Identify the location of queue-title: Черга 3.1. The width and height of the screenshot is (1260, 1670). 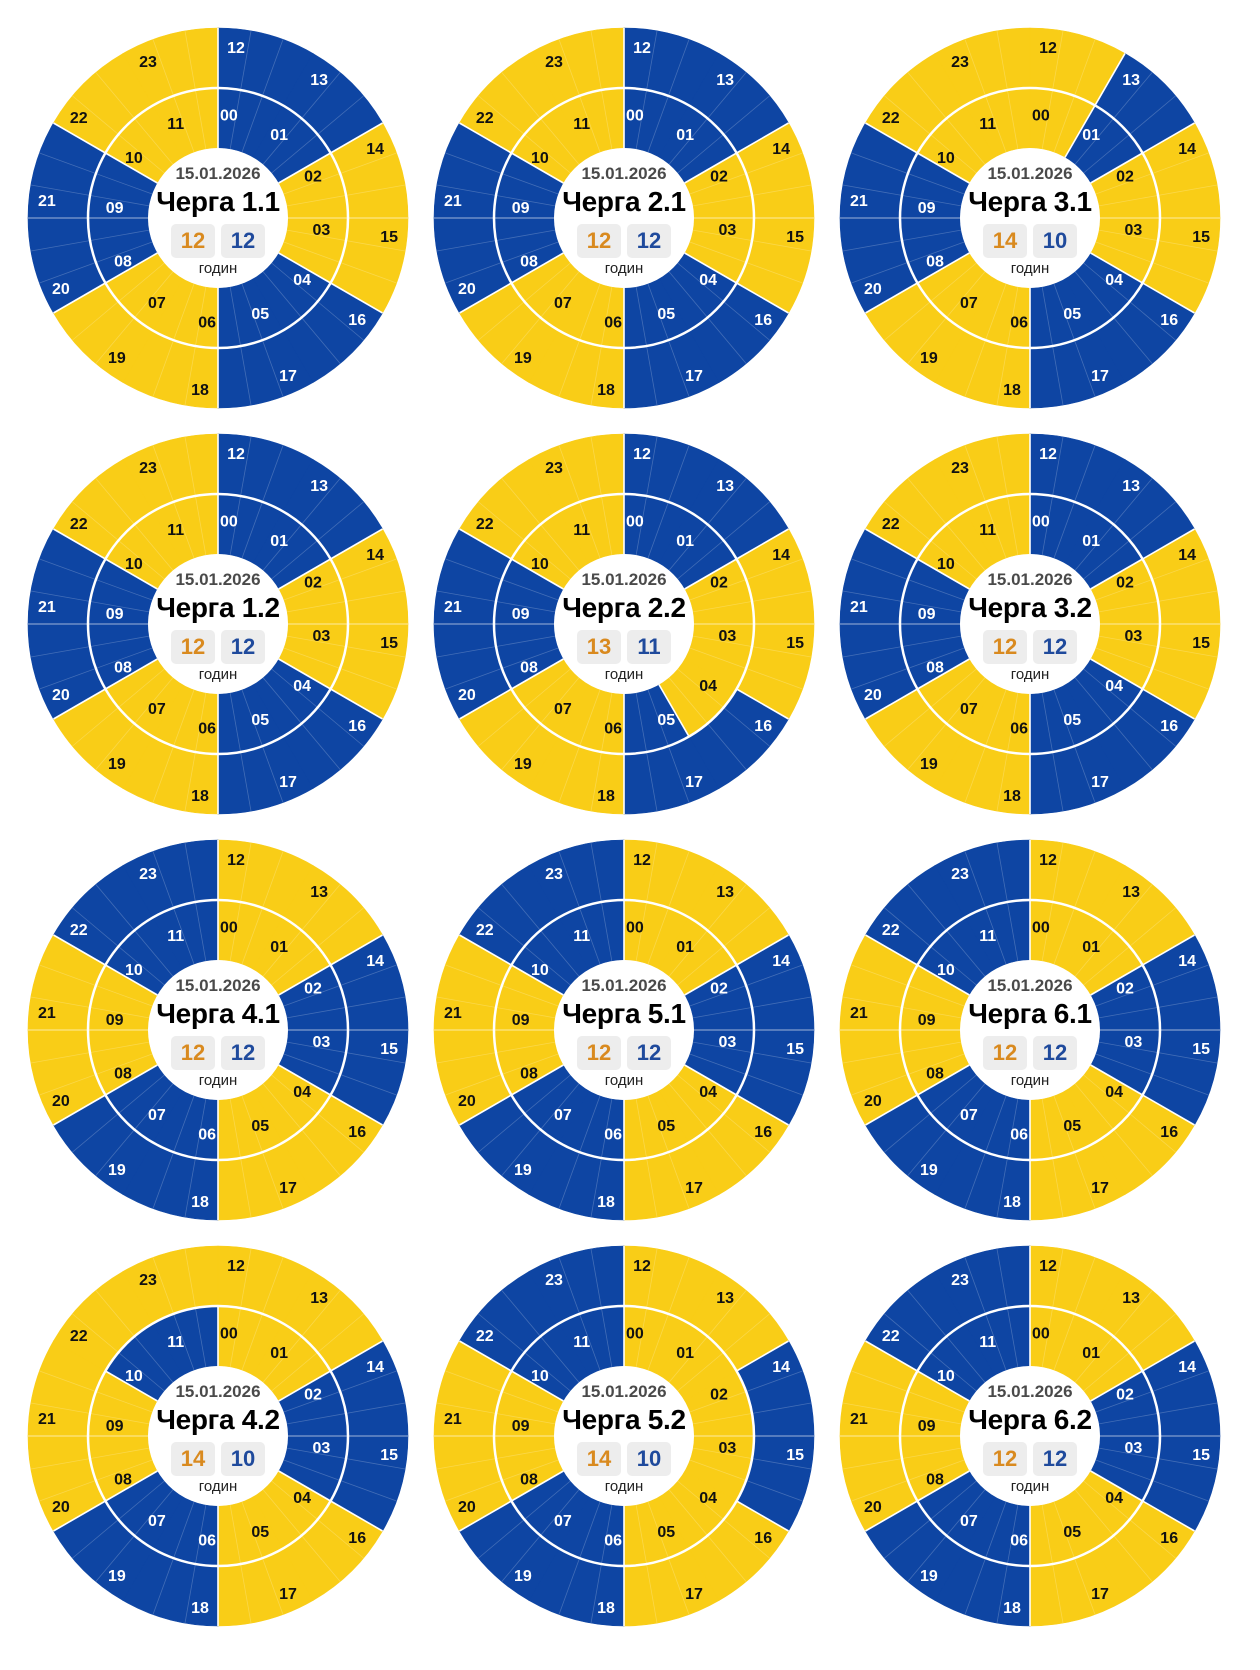
(1030, 201).